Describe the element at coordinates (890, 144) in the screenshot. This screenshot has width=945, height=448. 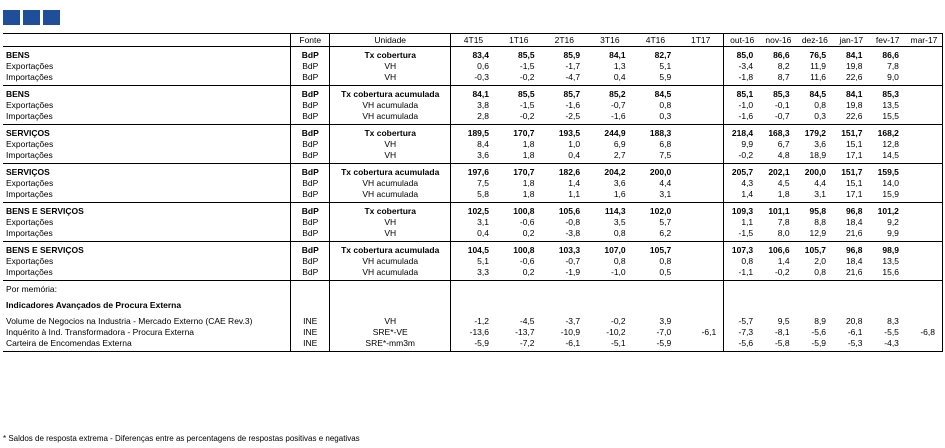
I see `value-cell: 12,8` at that location.